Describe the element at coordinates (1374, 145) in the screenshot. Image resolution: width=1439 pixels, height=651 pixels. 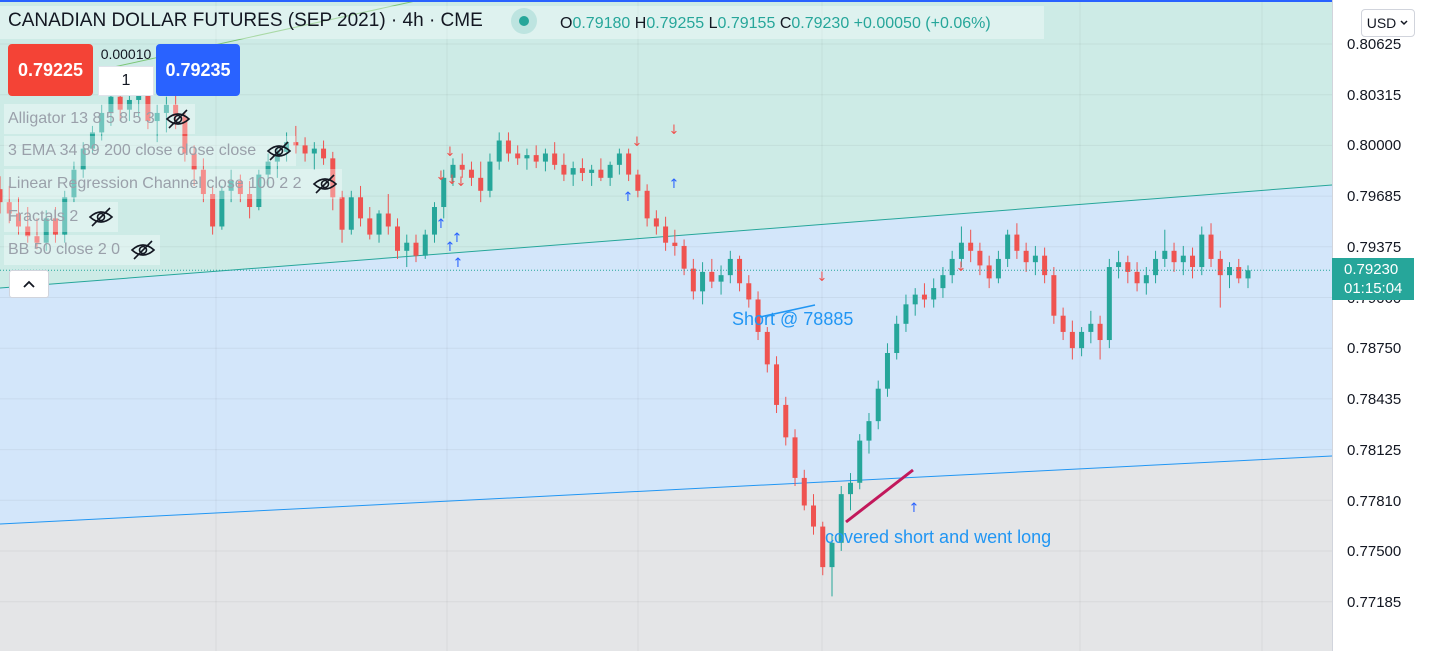
I see `price-tick: 0.80000` at that location.